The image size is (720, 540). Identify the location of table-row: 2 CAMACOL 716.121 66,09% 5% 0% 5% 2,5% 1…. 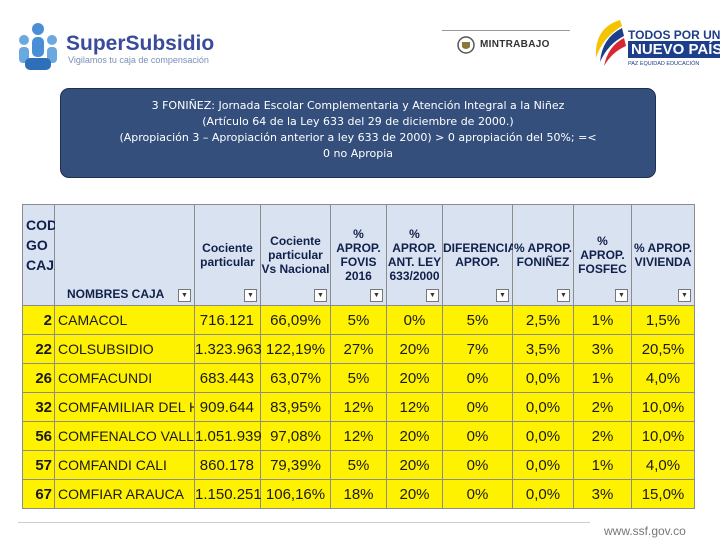
(358, 320).